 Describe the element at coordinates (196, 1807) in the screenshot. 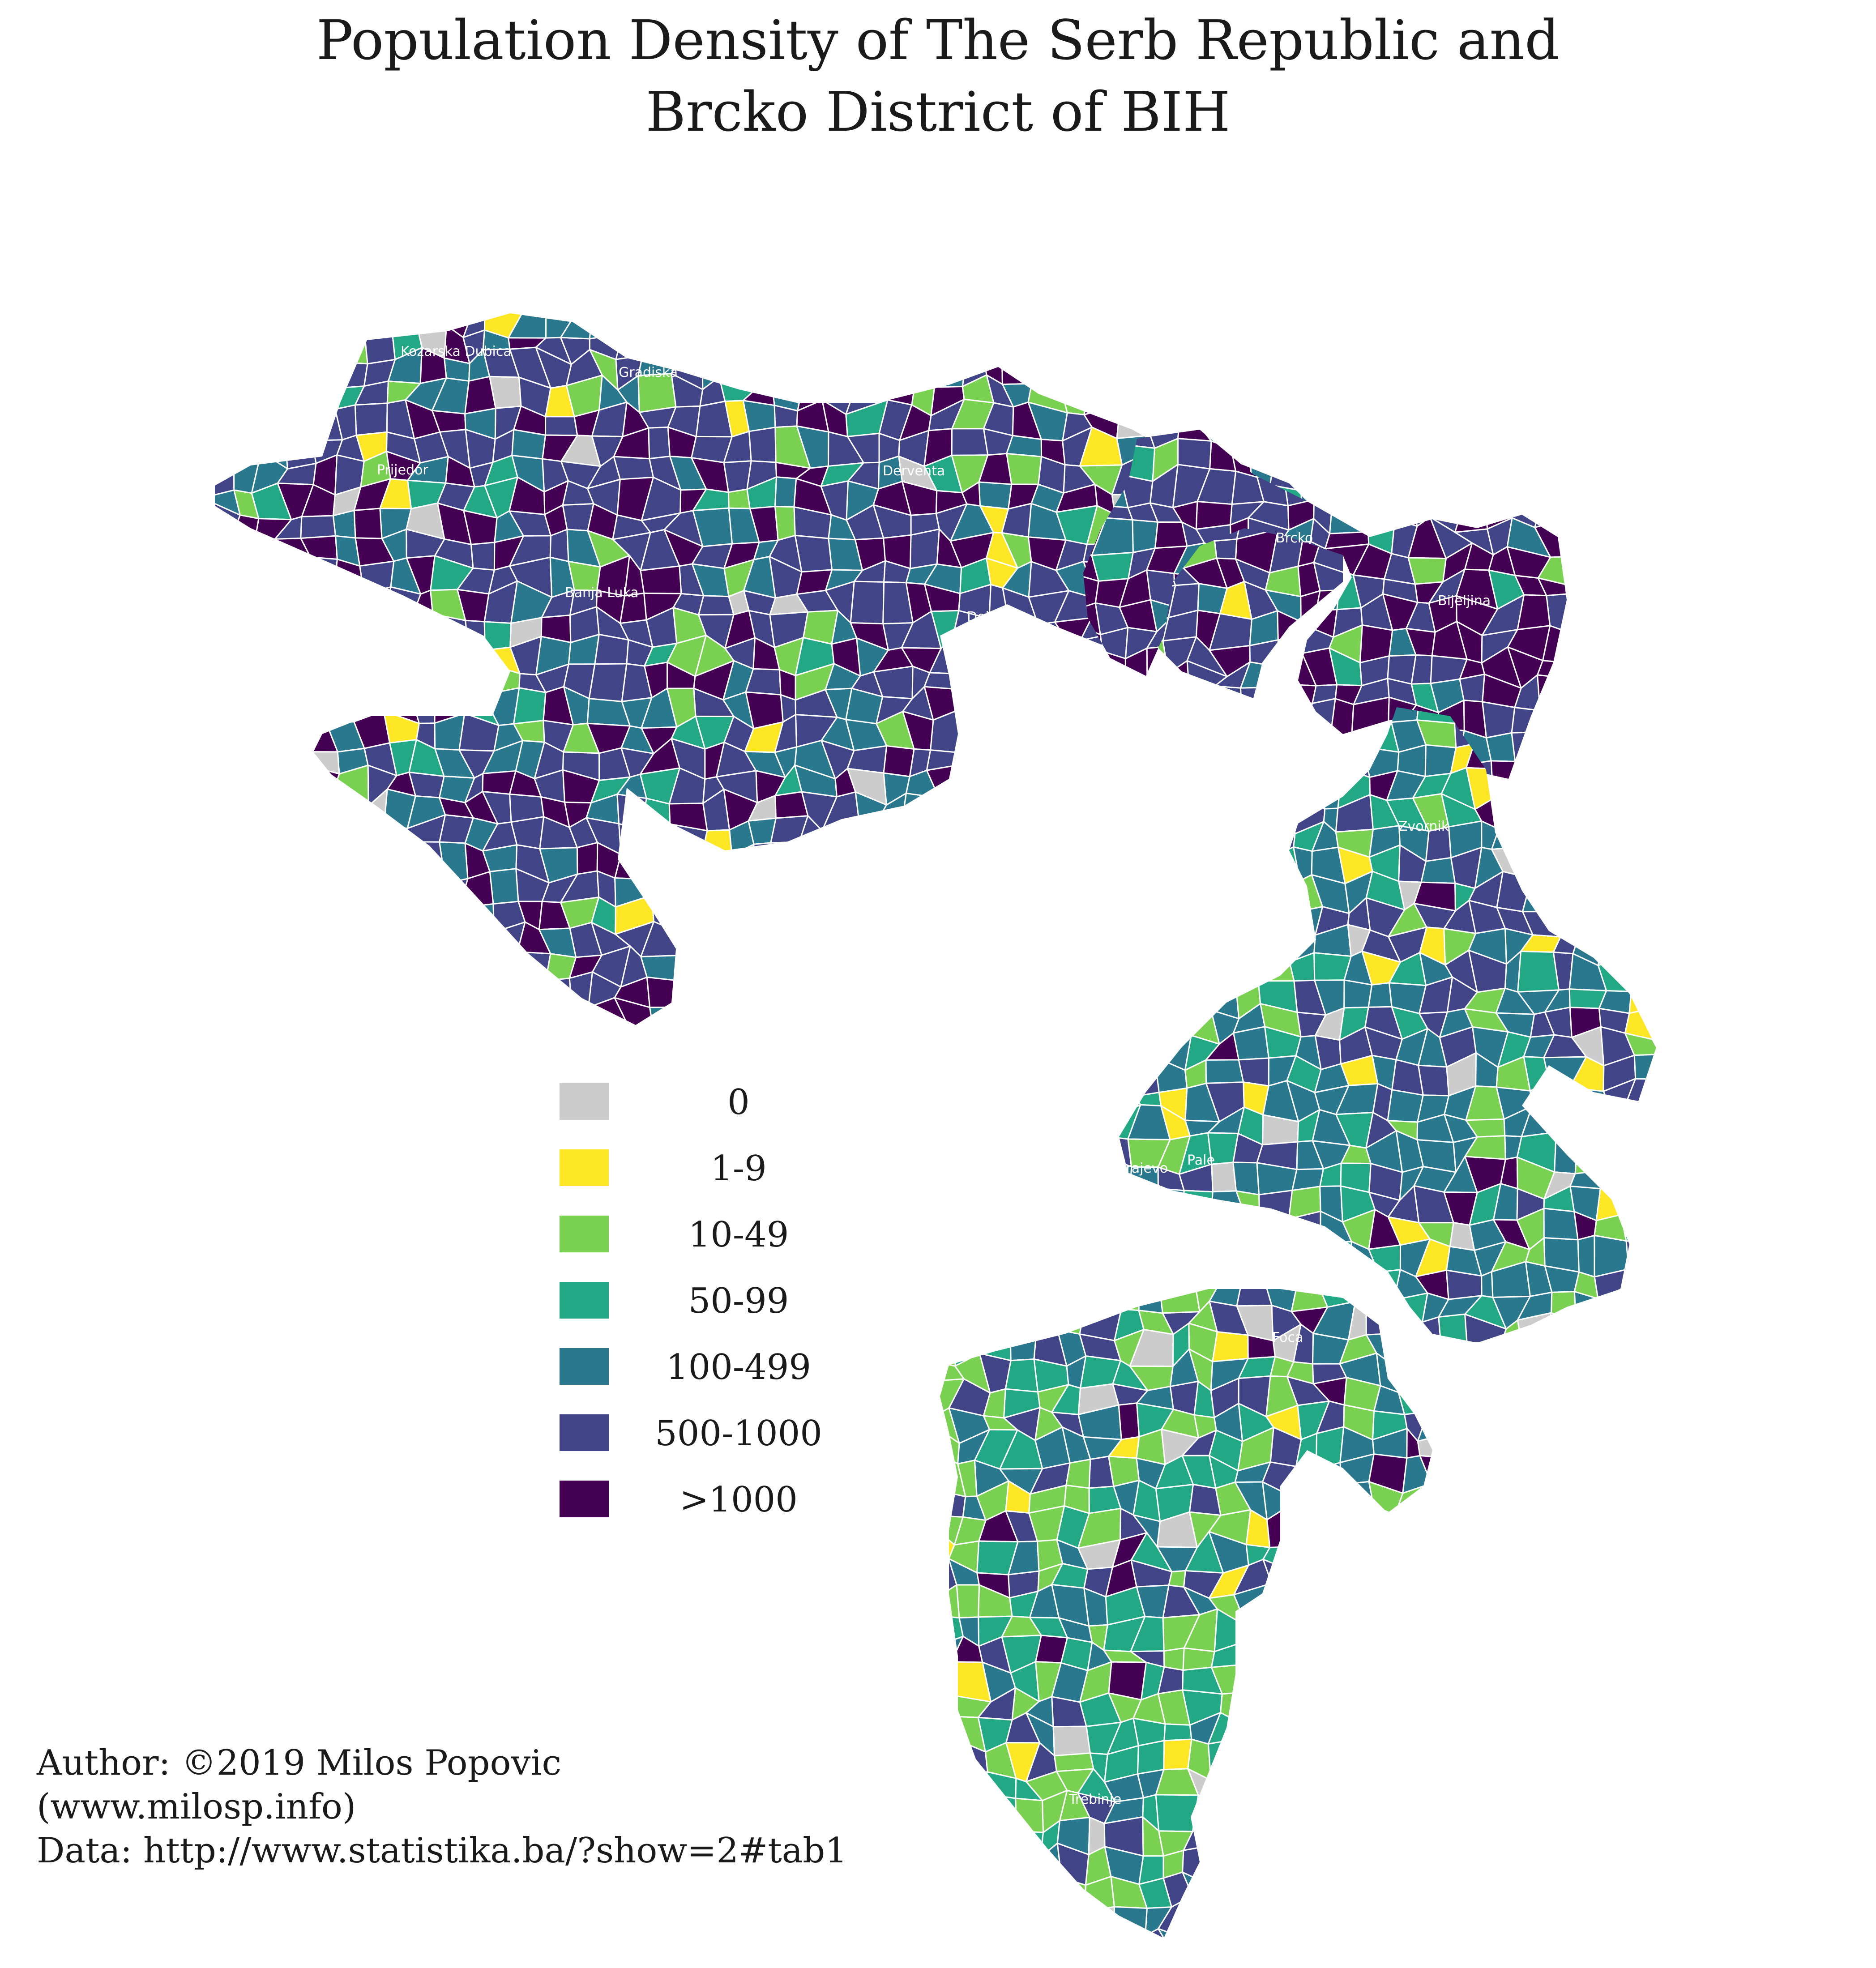

I see `credits-website: (www.milosp.info)` at that location.